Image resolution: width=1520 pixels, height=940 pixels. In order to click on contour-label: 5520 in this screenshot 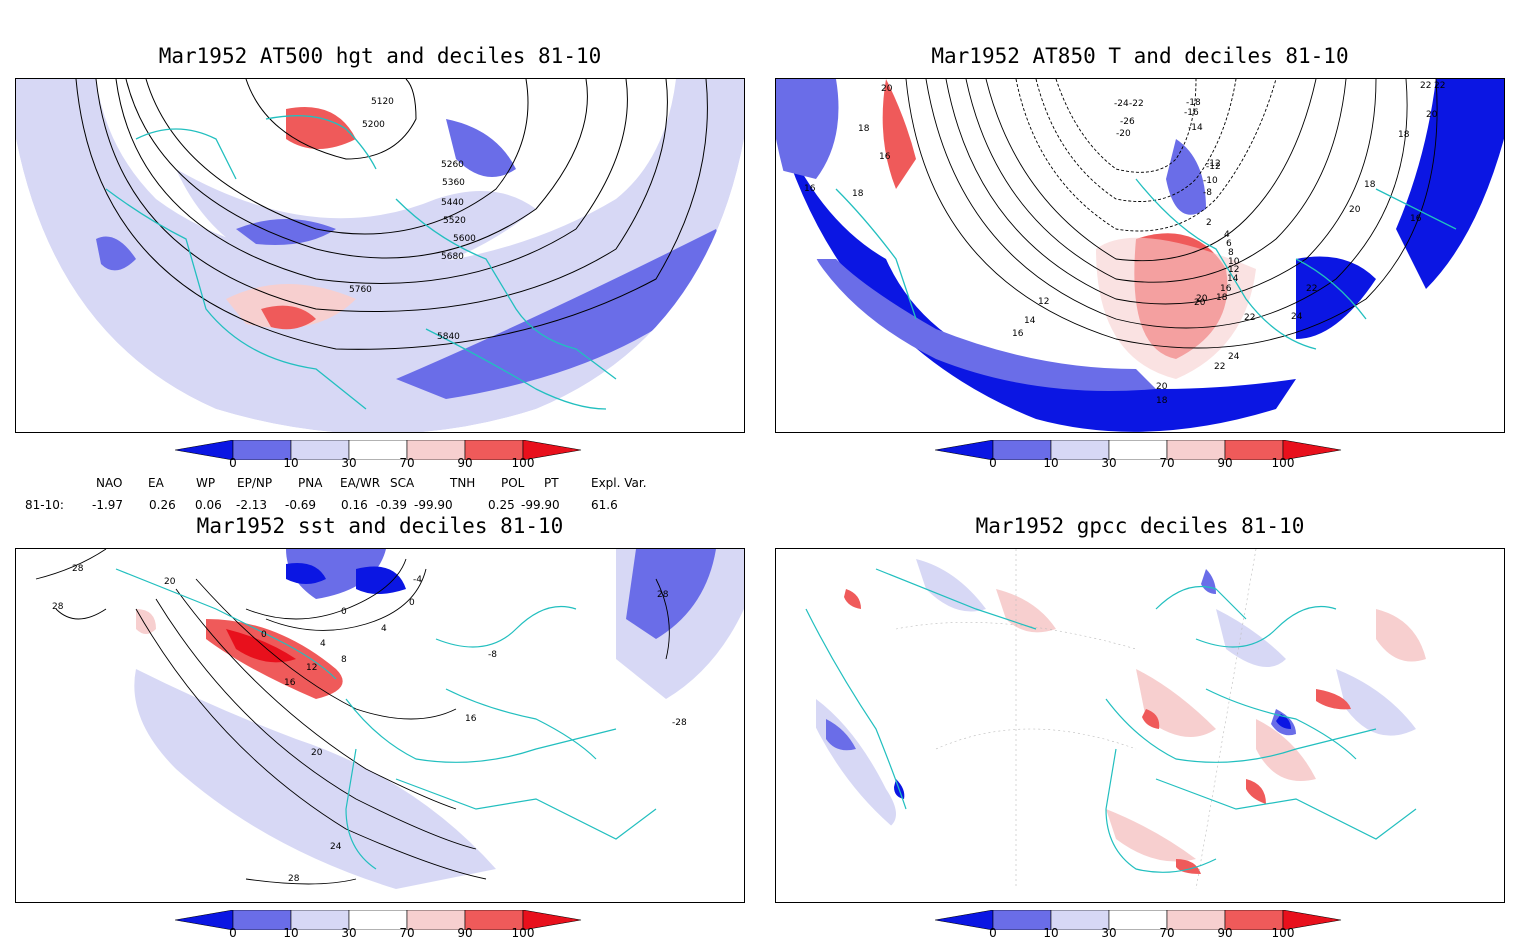, I will do `click(454, 221)`.